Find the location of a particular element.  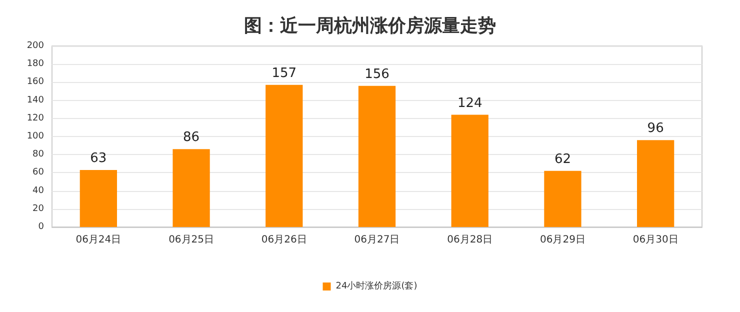

data-label: 157 is located at coordinates (284, 73).